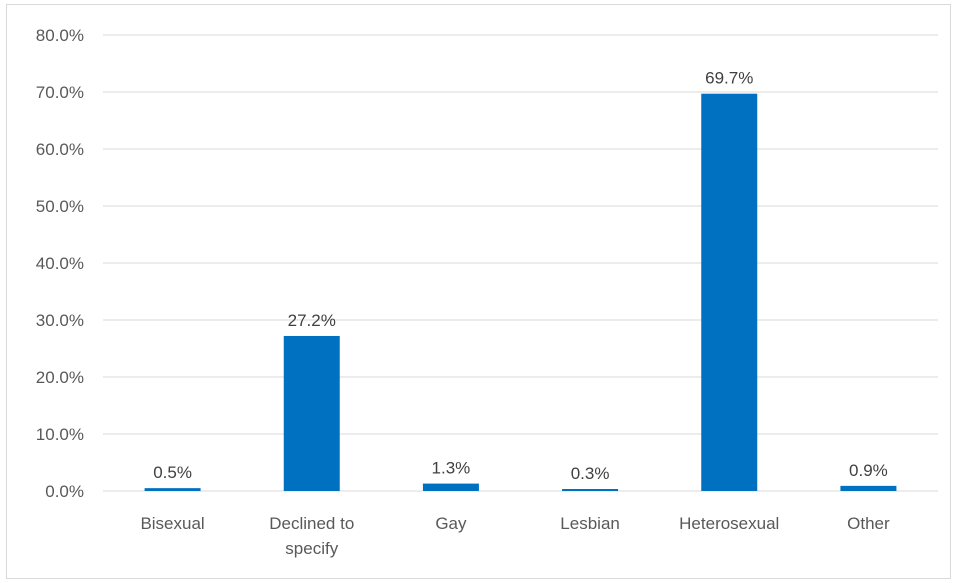 This screenshot has height=583, width=957. I want to click on y-tick-label: 70.0%, so click(60, 92).